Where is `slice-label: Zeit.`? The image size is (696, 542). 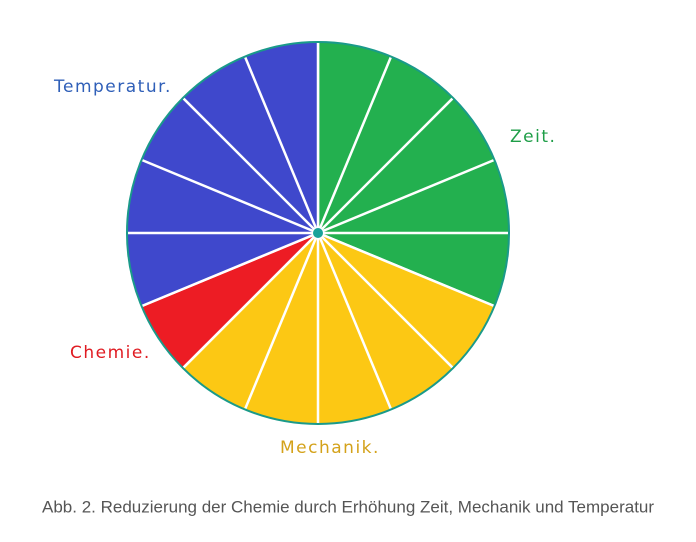 slice-label: Zeit. is located at coordinates (533, 137).